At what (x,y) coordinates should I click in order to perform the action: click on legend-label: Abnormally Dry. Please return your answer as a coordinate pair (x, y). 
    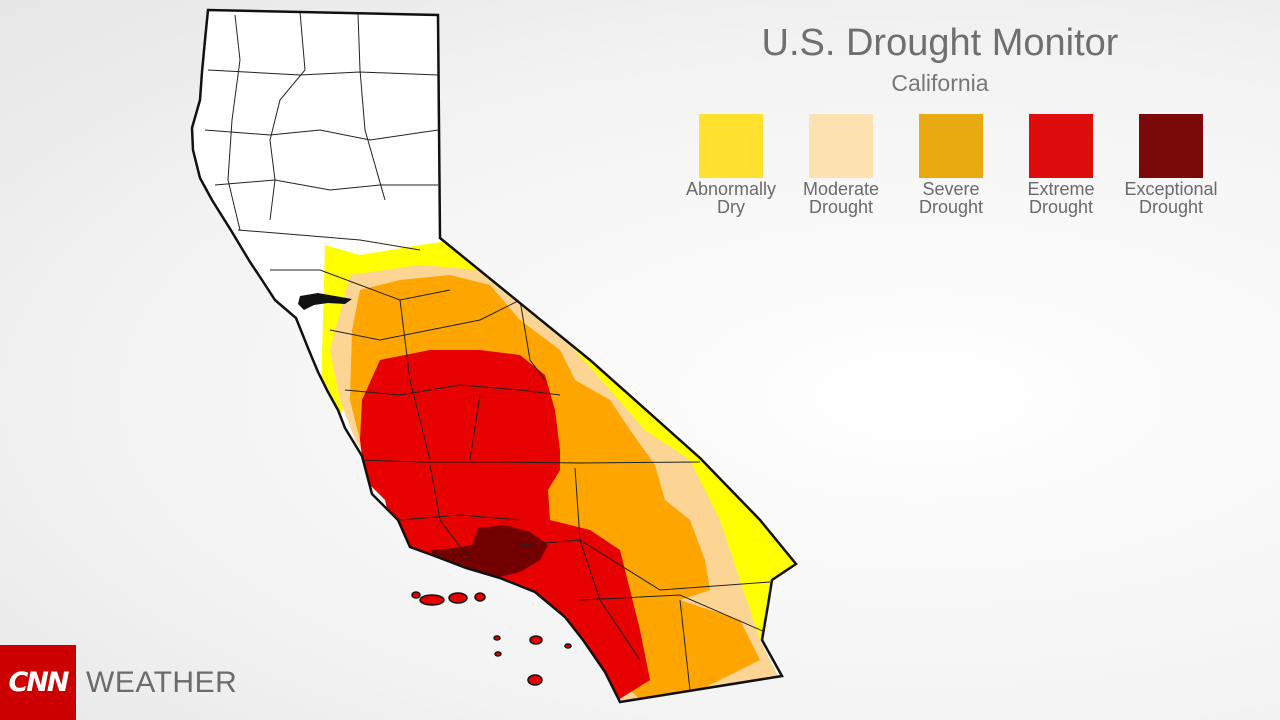
    Looking at the image, I should click on (731, 198).